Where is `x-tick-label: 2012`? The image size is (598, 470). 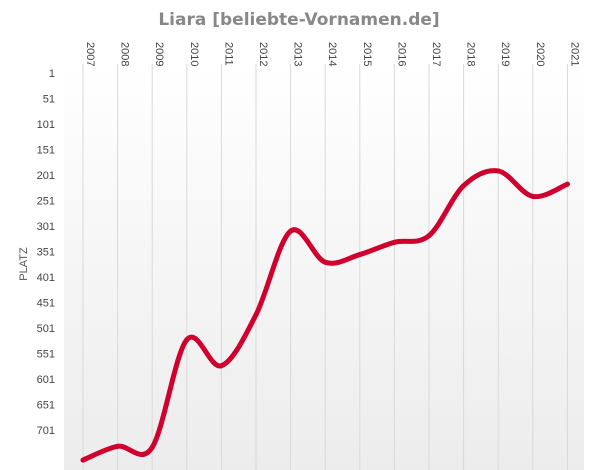 x-tick-label: 2012 is located at coordinates (263, 54).